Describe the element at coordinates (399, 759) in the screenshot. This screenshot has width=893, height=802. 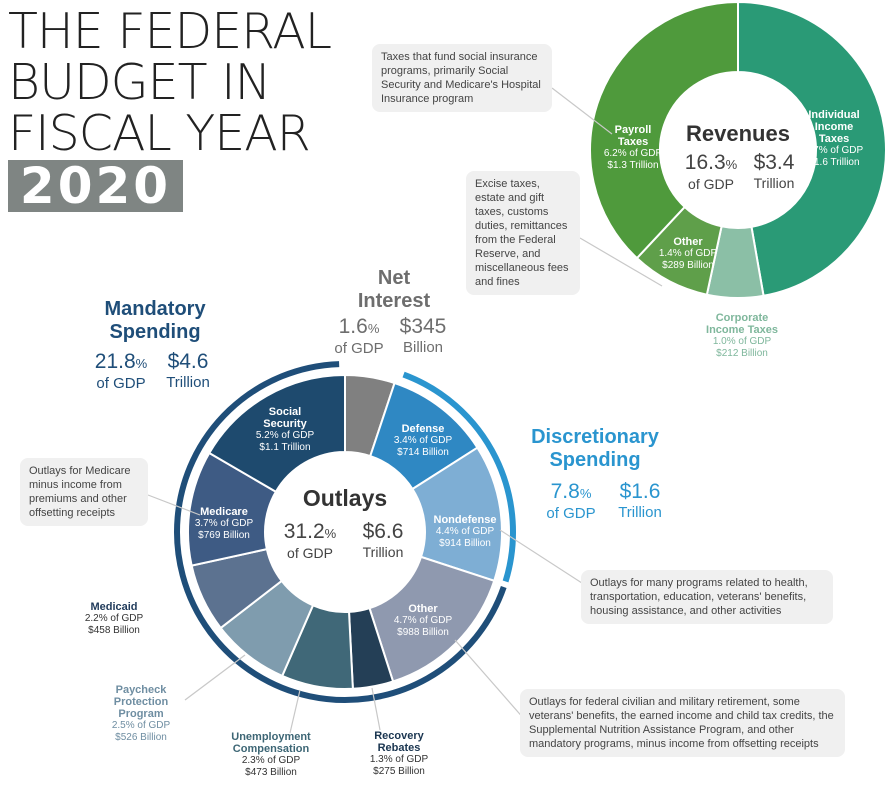
I see `label-recovery-rebates-gdp: 1.3% of GDP` at that location.